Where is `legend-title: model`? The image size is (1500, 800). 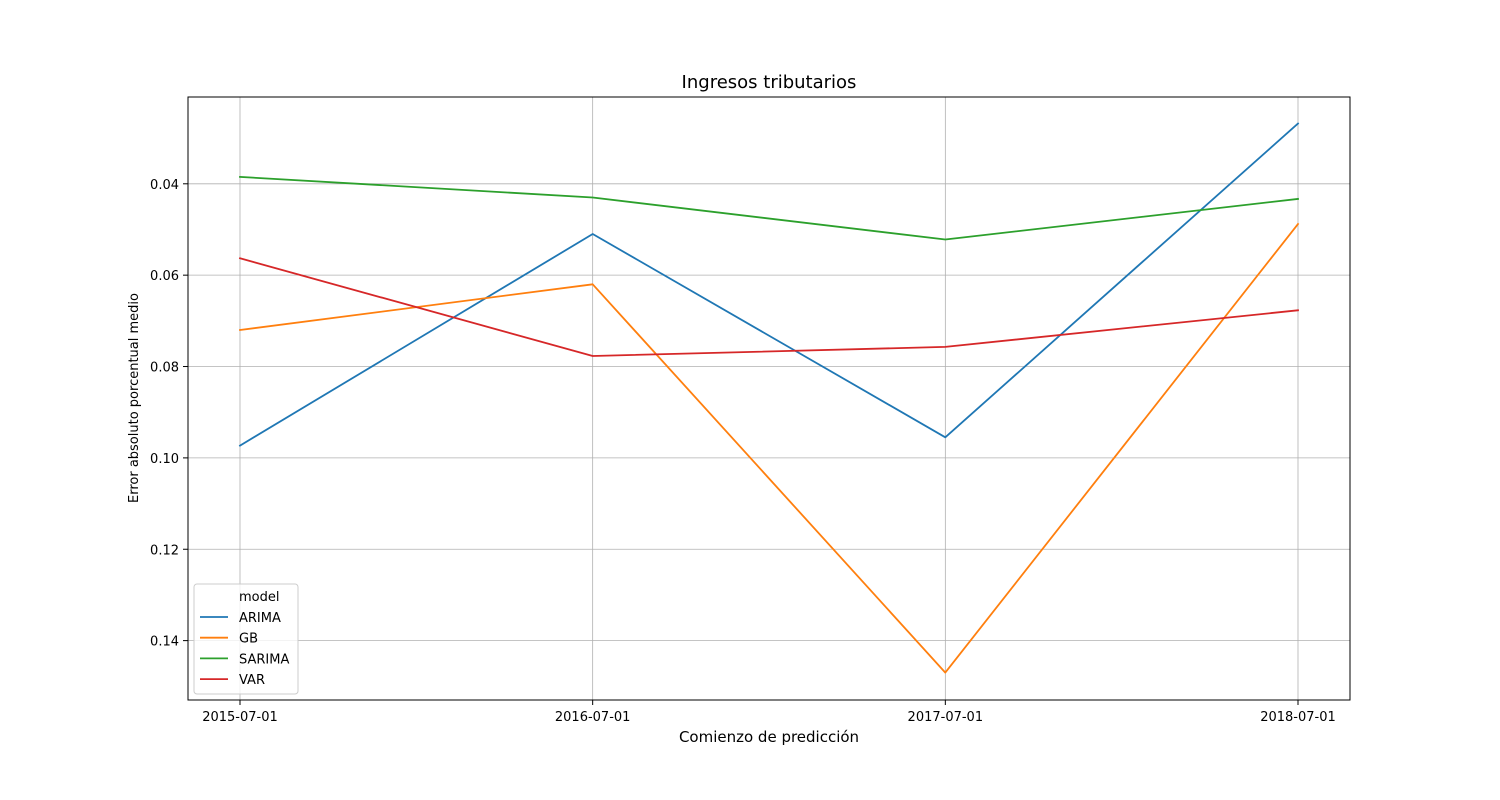
legend-title: model is located at coordinates (259, 597).